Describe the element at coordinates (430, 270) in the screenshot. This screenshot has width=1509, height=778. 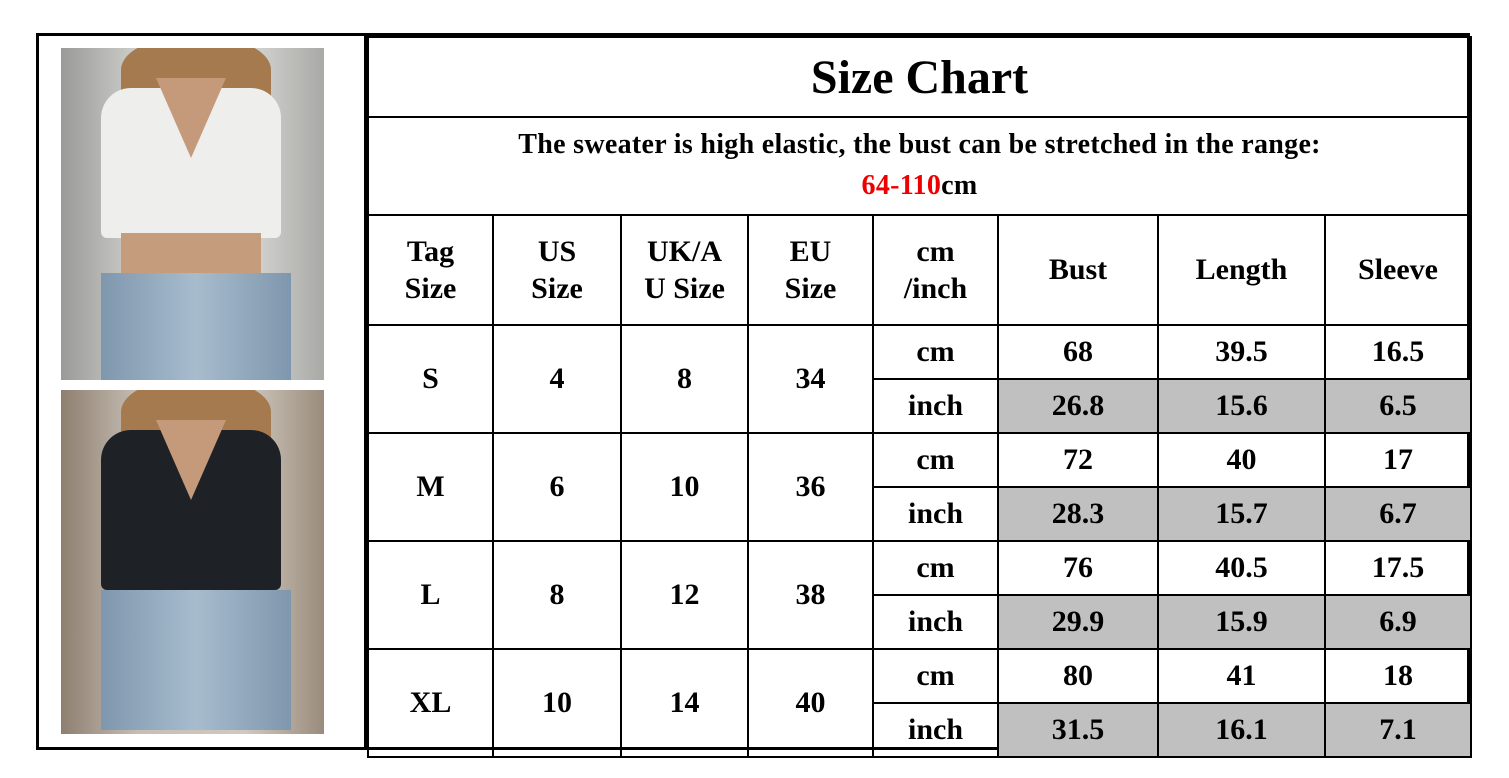
I see `column-header: Tag Size` at that location.